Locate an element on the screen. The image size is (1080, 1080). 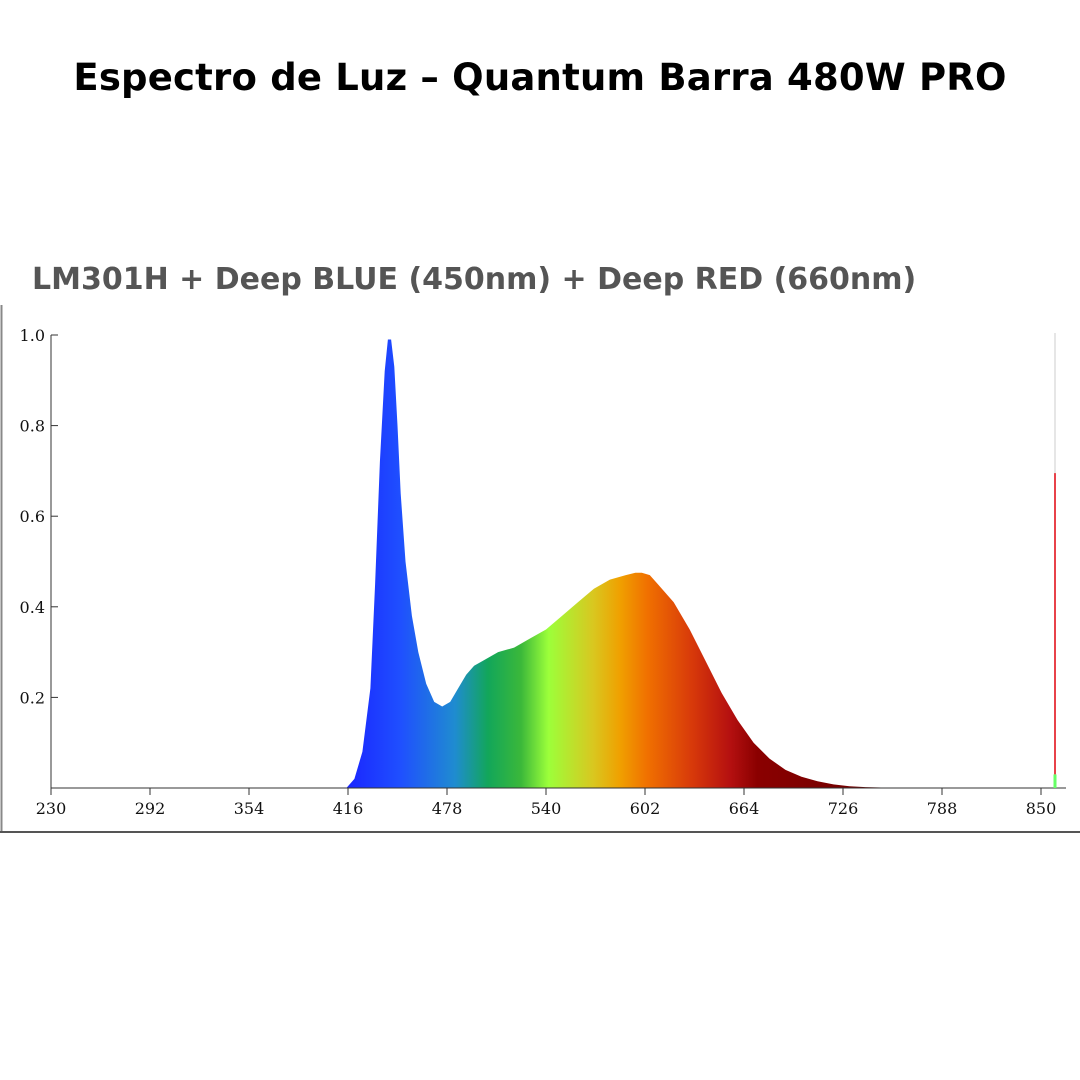
x-tick-label: 416 is located at coordinates (348, 808).